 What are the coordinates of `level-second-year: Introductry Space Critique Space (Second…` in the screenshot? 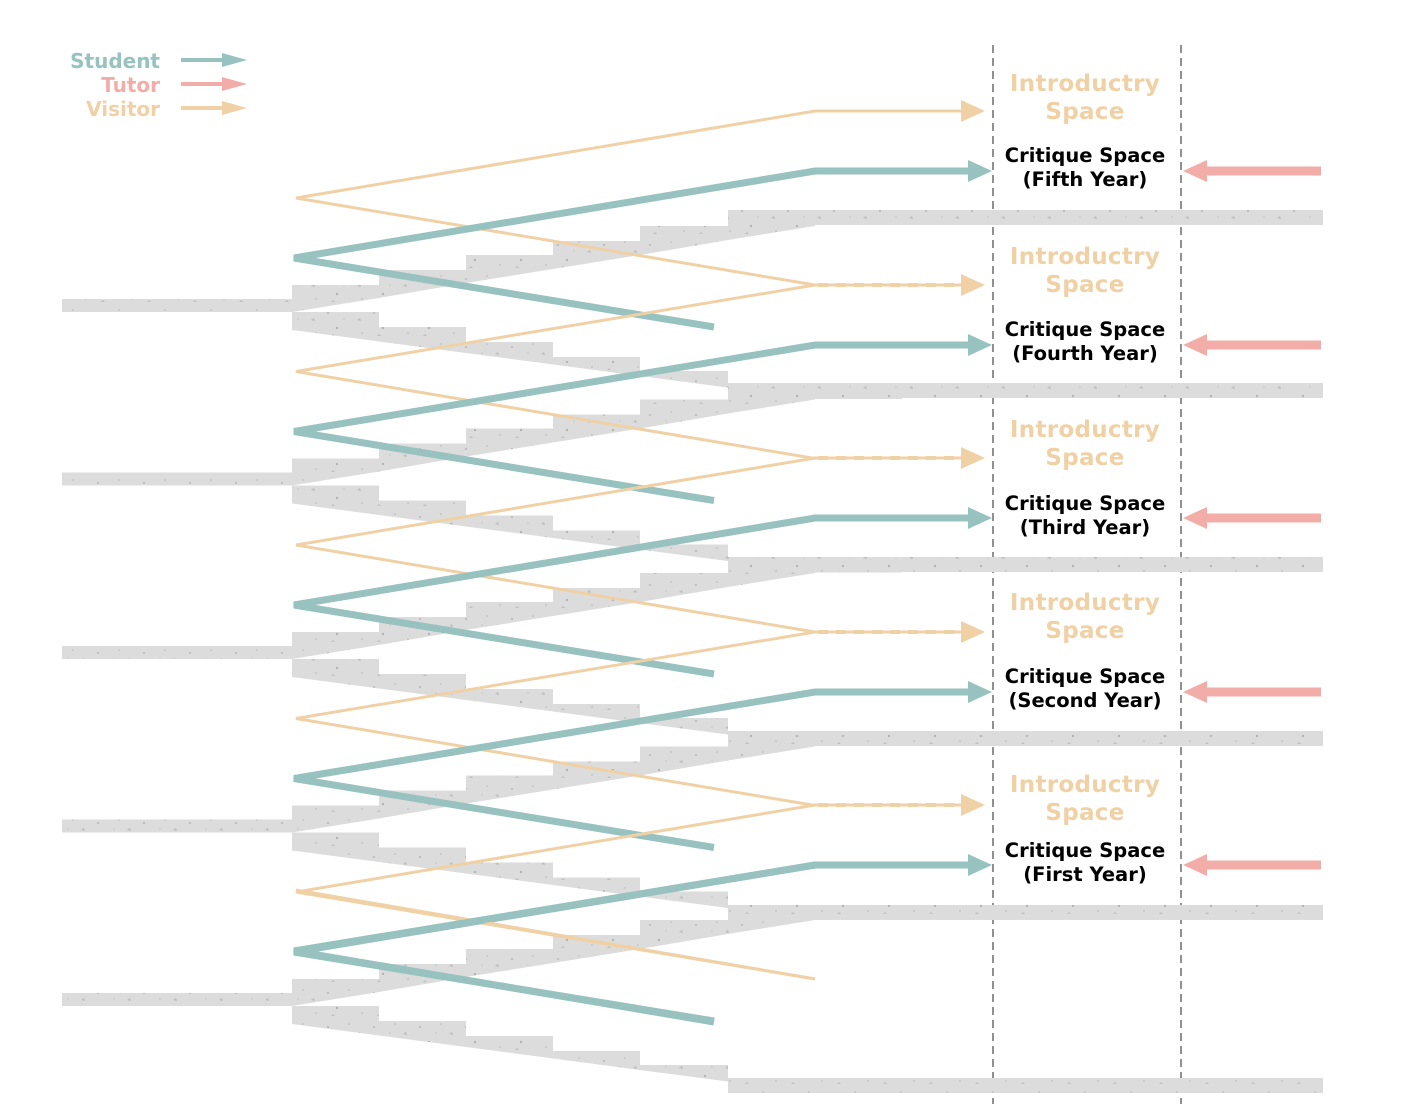 It's located at (1085, 651).